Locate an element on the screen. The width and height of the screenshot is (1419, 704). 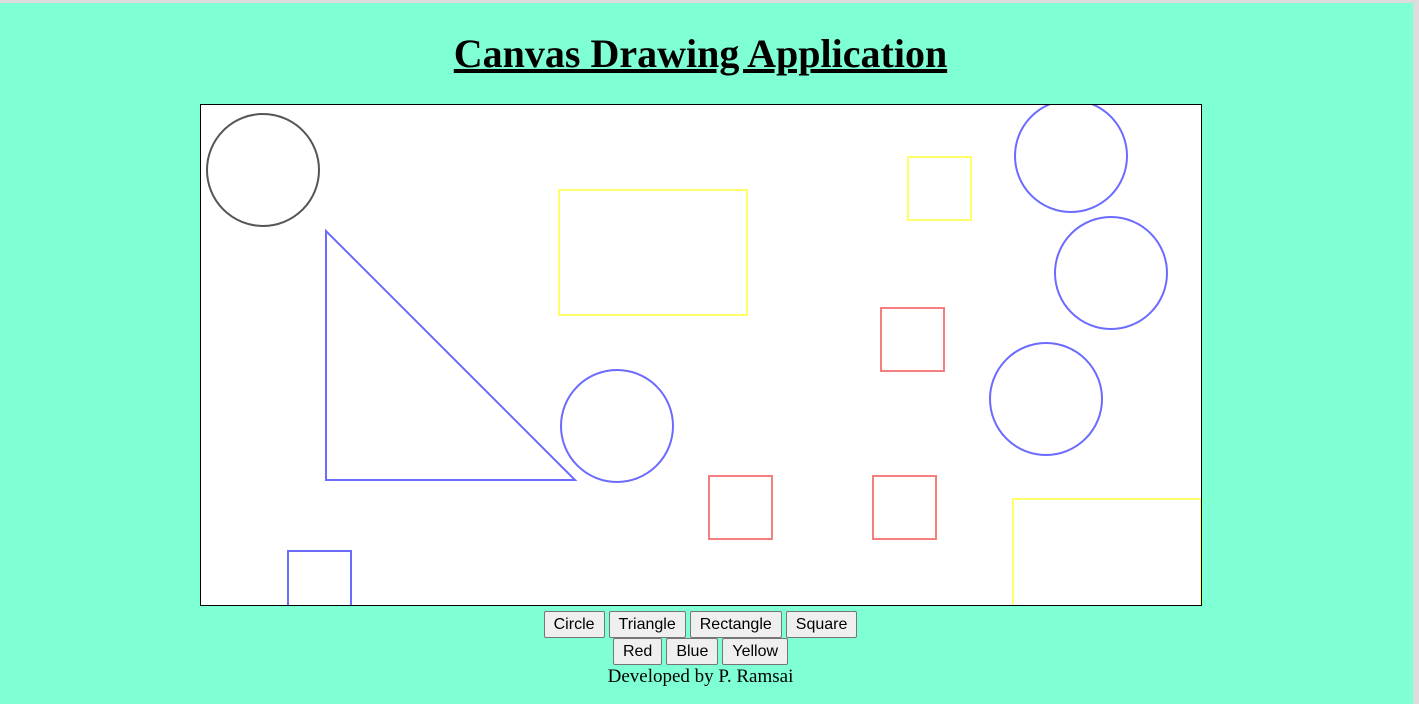
shape-square-yellow is located at coordinates (939, 188).